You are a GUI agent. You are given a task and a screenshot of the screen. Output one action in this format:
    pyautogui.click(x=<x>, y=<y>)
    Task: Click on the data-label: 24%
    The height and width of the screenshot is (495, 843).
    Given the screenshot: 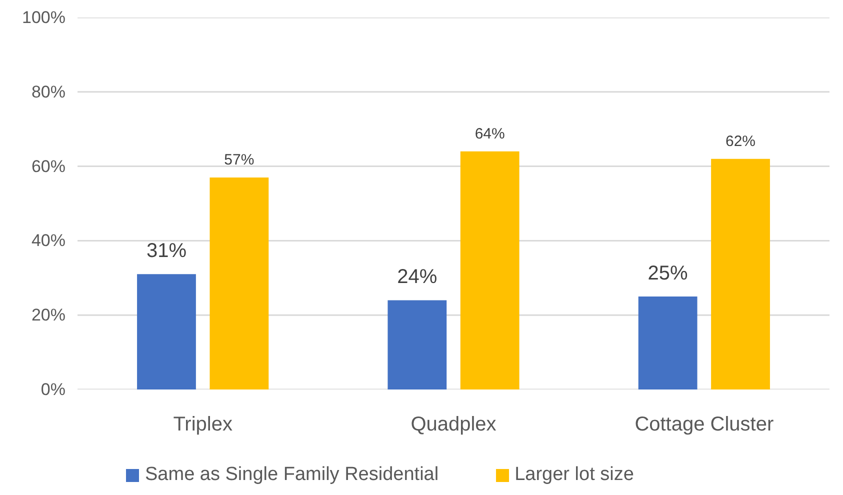 What is the action you would take?
    pyautogui.click(x=417, y=277)
    